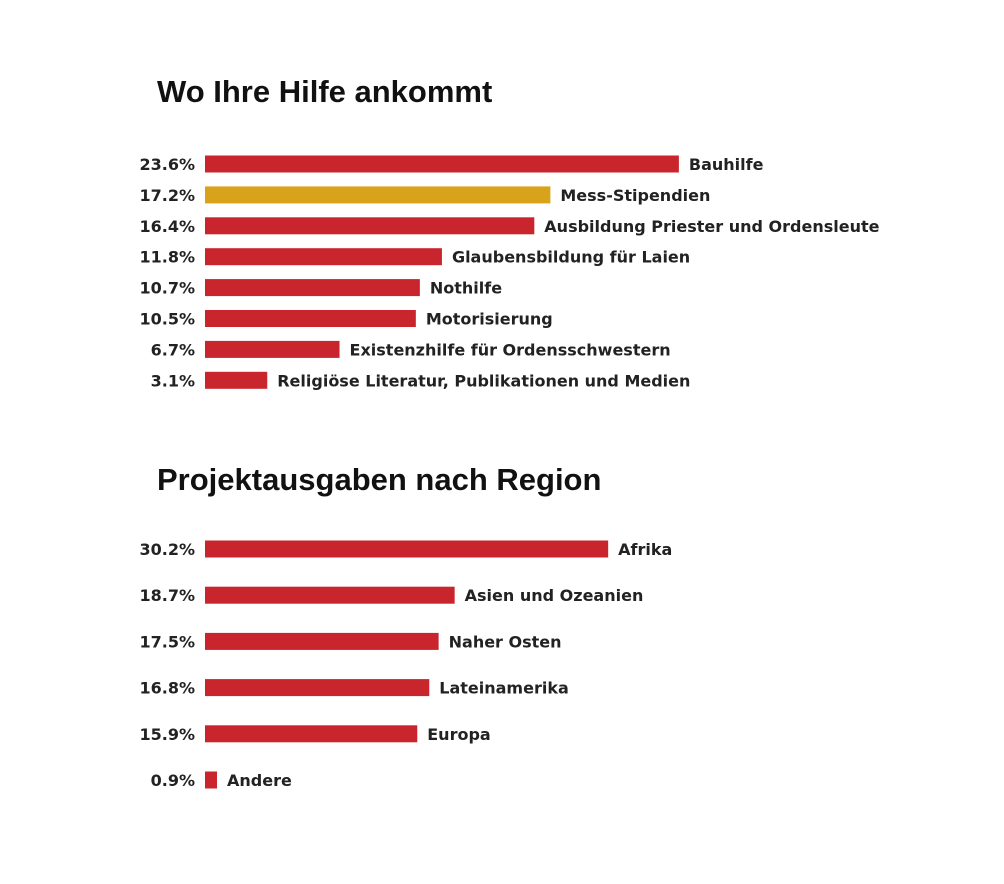 Image resolution: width=1004 pixels, height=884 pixels. I want to click on value-label: 23.6%, so click(167, 164).